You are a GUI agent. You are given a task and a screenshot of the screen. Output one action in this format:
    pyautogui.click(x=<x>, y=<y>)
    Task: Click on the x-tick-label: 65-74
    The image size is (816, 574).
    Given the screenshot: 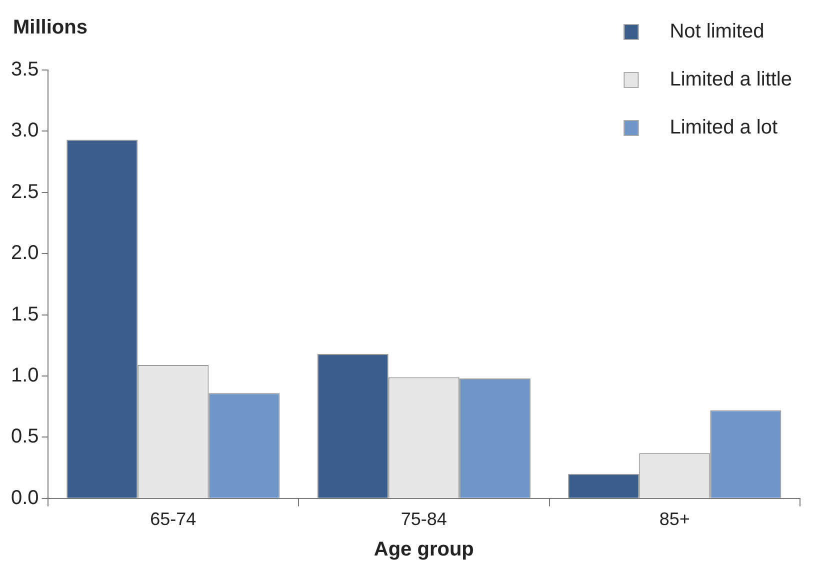 What is the action you would take?
    pyautogui.click(x=173, y=519)
    